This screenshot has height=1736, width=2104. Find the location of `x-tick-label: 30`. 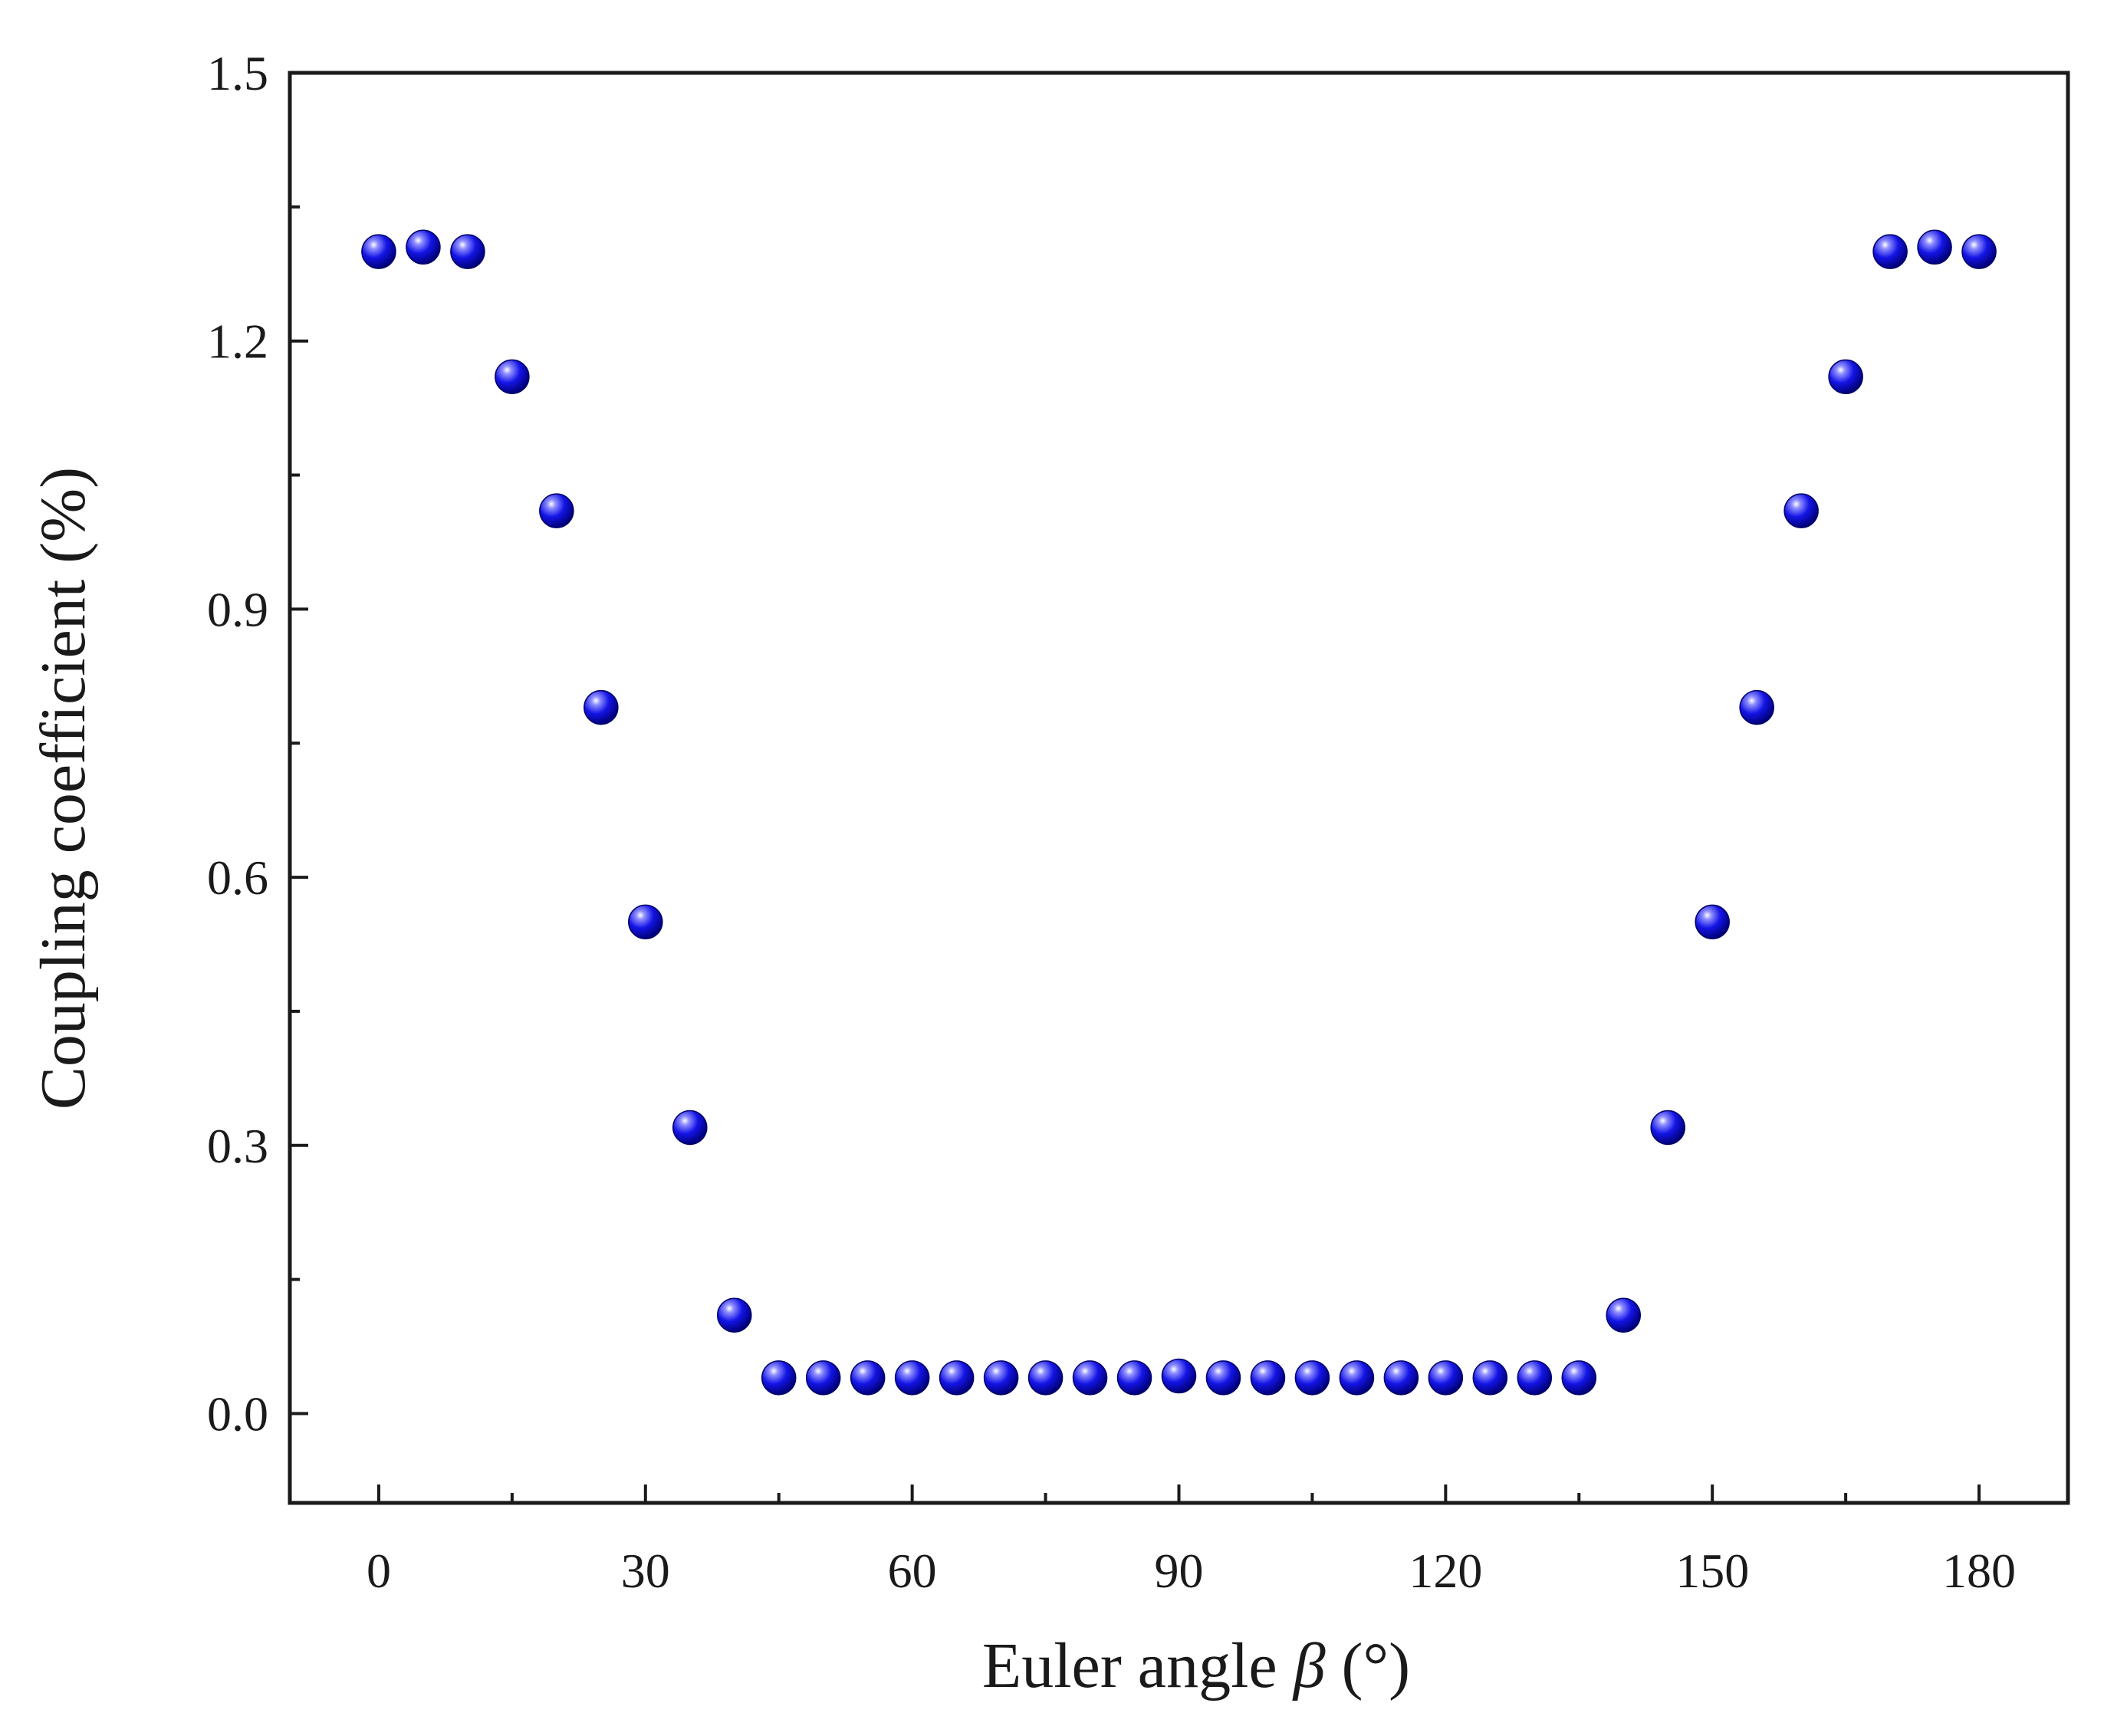

x-tick-label: 30 is located at coordinates (645, 1571).